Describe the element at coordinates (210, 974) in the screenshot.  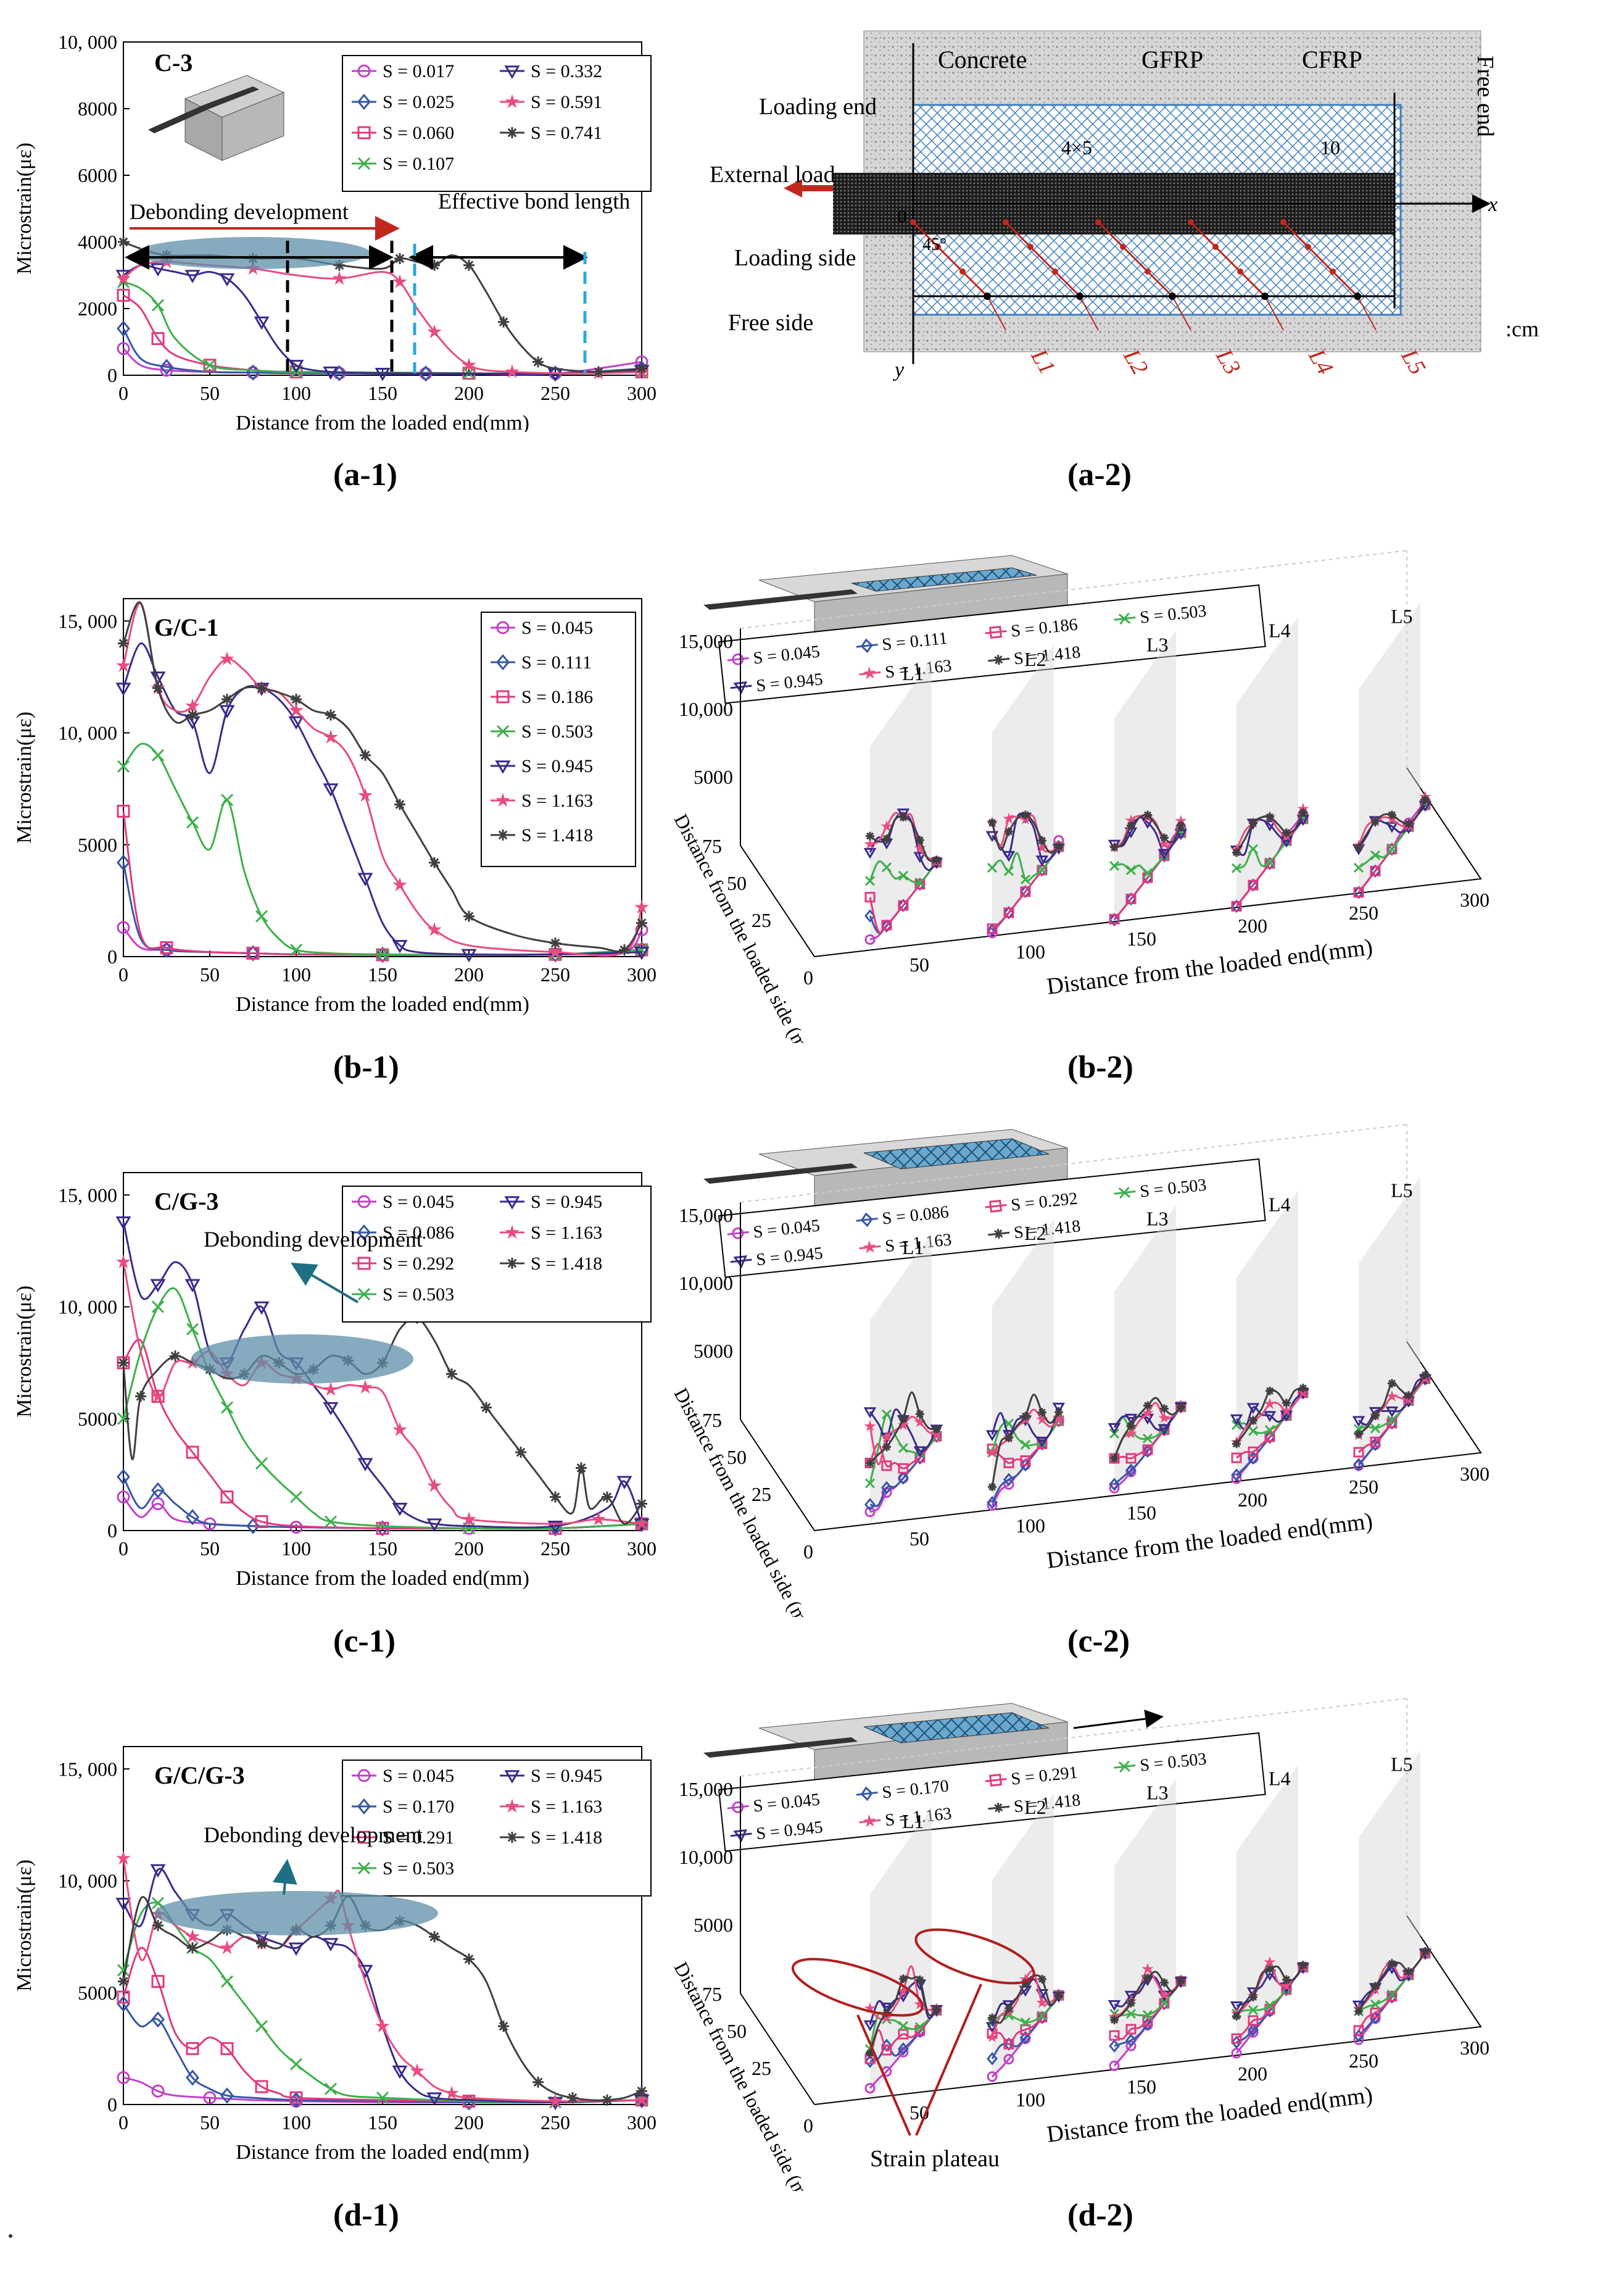
I see `x-tick-label: 50` at that location.